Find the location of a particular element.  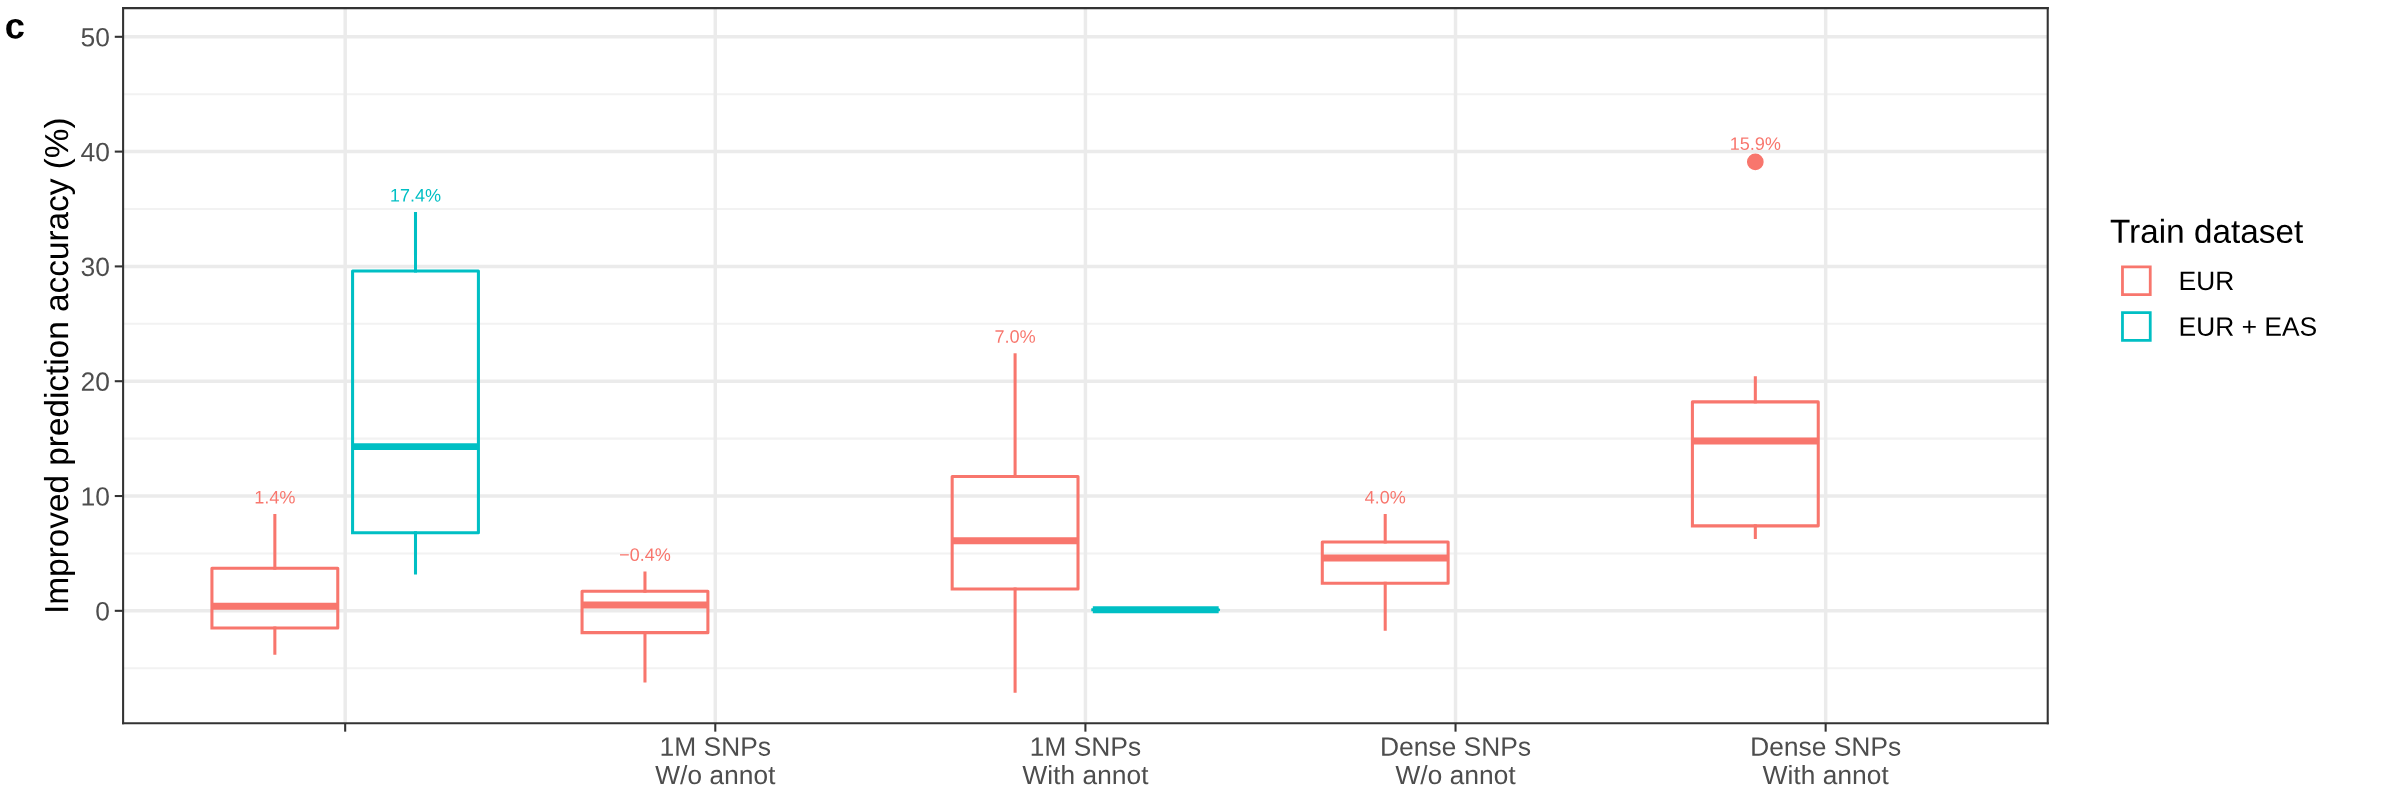

y-tick-label: 10 is located at coordinates (95, 496).